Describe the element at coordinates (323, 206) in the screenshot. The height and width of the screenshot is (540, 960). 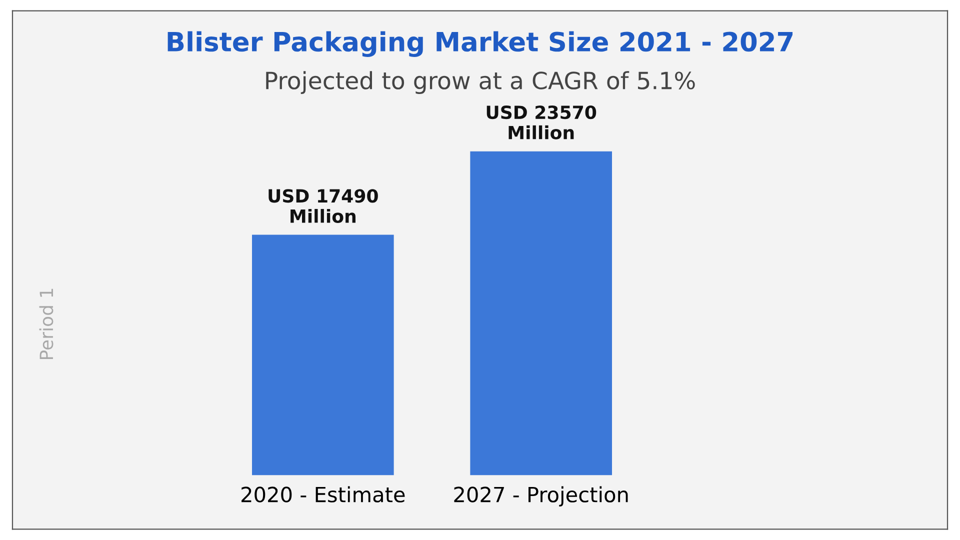
I see `data-label: USD 17490 Million` at that location.